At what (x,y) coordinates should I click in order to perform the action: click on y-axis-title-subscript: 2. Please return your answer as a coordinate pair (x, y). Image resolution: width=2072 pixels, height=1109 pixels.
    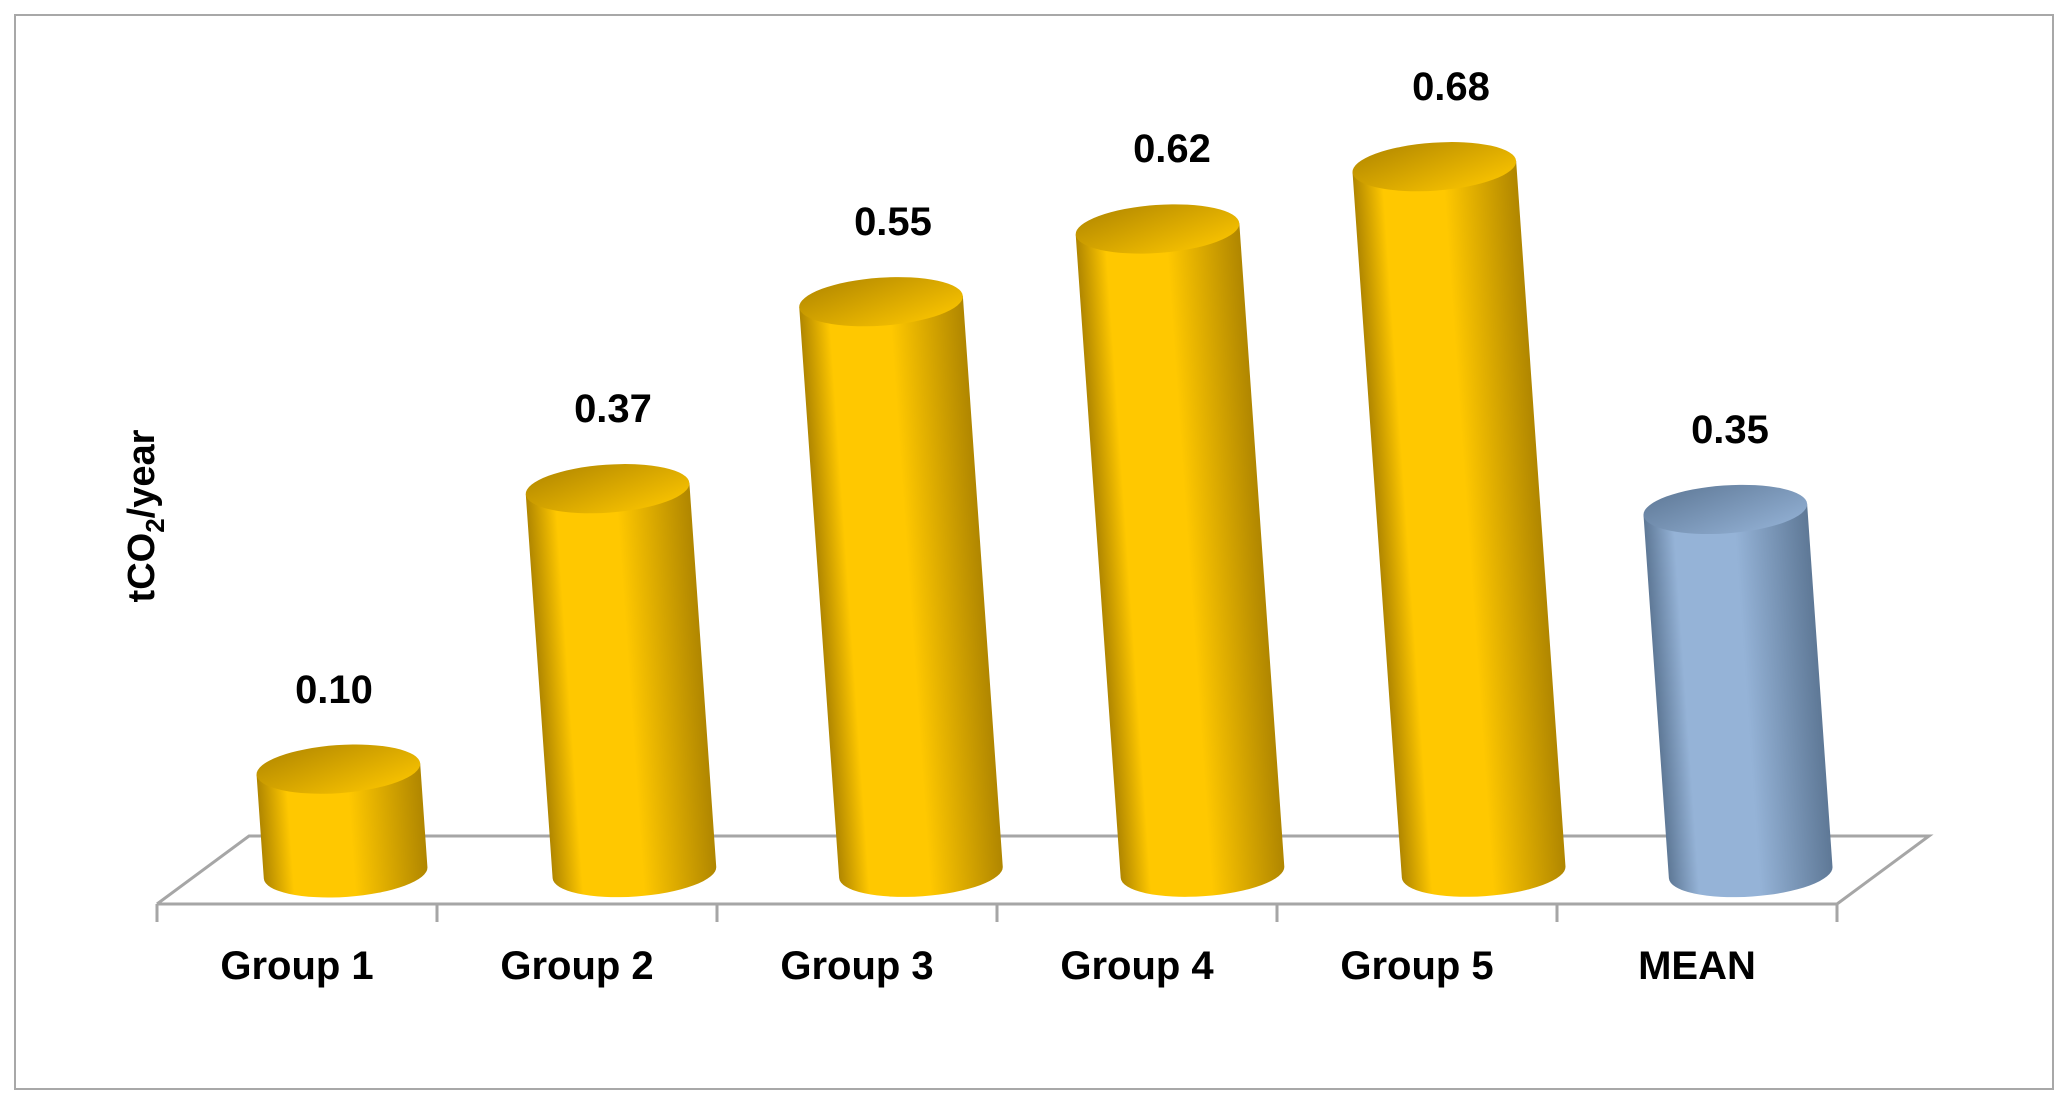
    Looking at the image, I should click on (155, 525).